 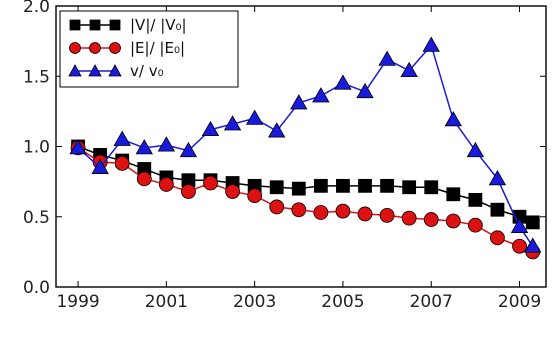 I want to click on x-tick-label: 2007, so click(x=431, y=302).